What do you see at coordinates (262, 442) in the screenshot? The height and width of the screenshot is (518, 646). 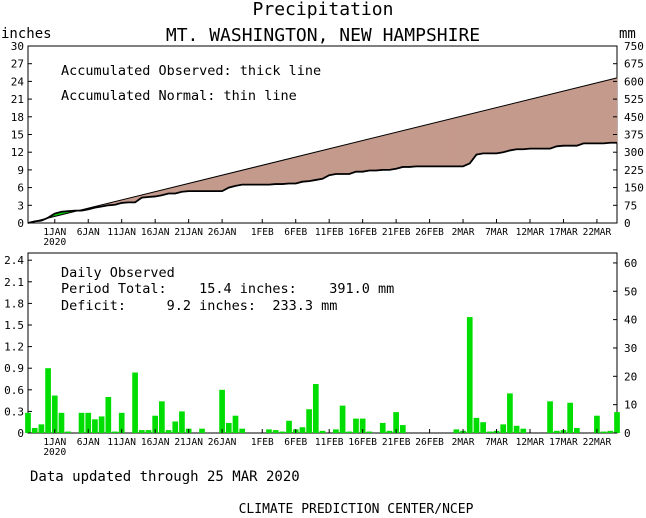 I see `bottom-x-tick-label: 1FEB` at bounding box center [262, 442].